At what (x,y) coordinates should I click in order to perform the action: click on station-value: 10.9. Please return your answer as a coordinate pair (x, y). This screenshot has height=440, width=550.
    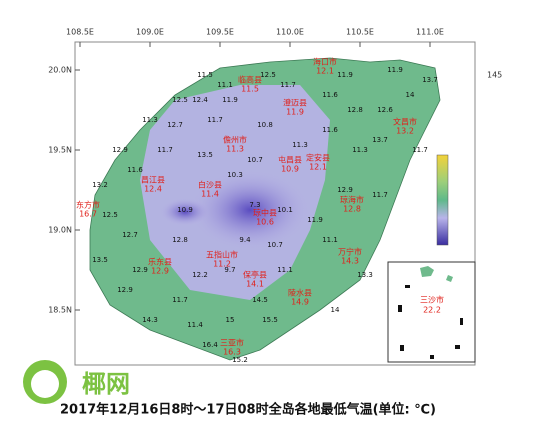
    Looking at the image, I should click on (185, 210).